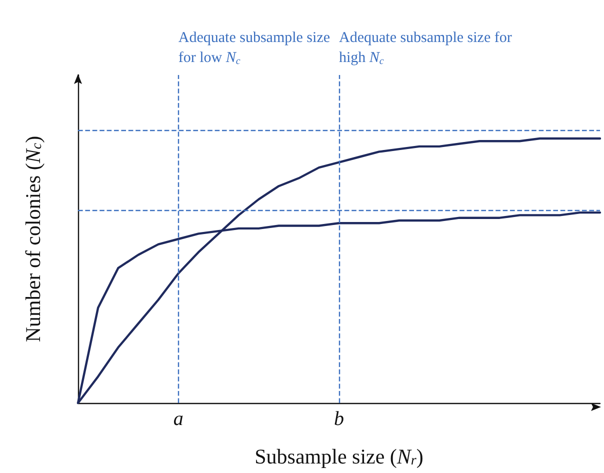  What do you see at coordinates (339, 419) in the screenshot?
I see `x-tick-label: b` at bounding box center [339, 419].